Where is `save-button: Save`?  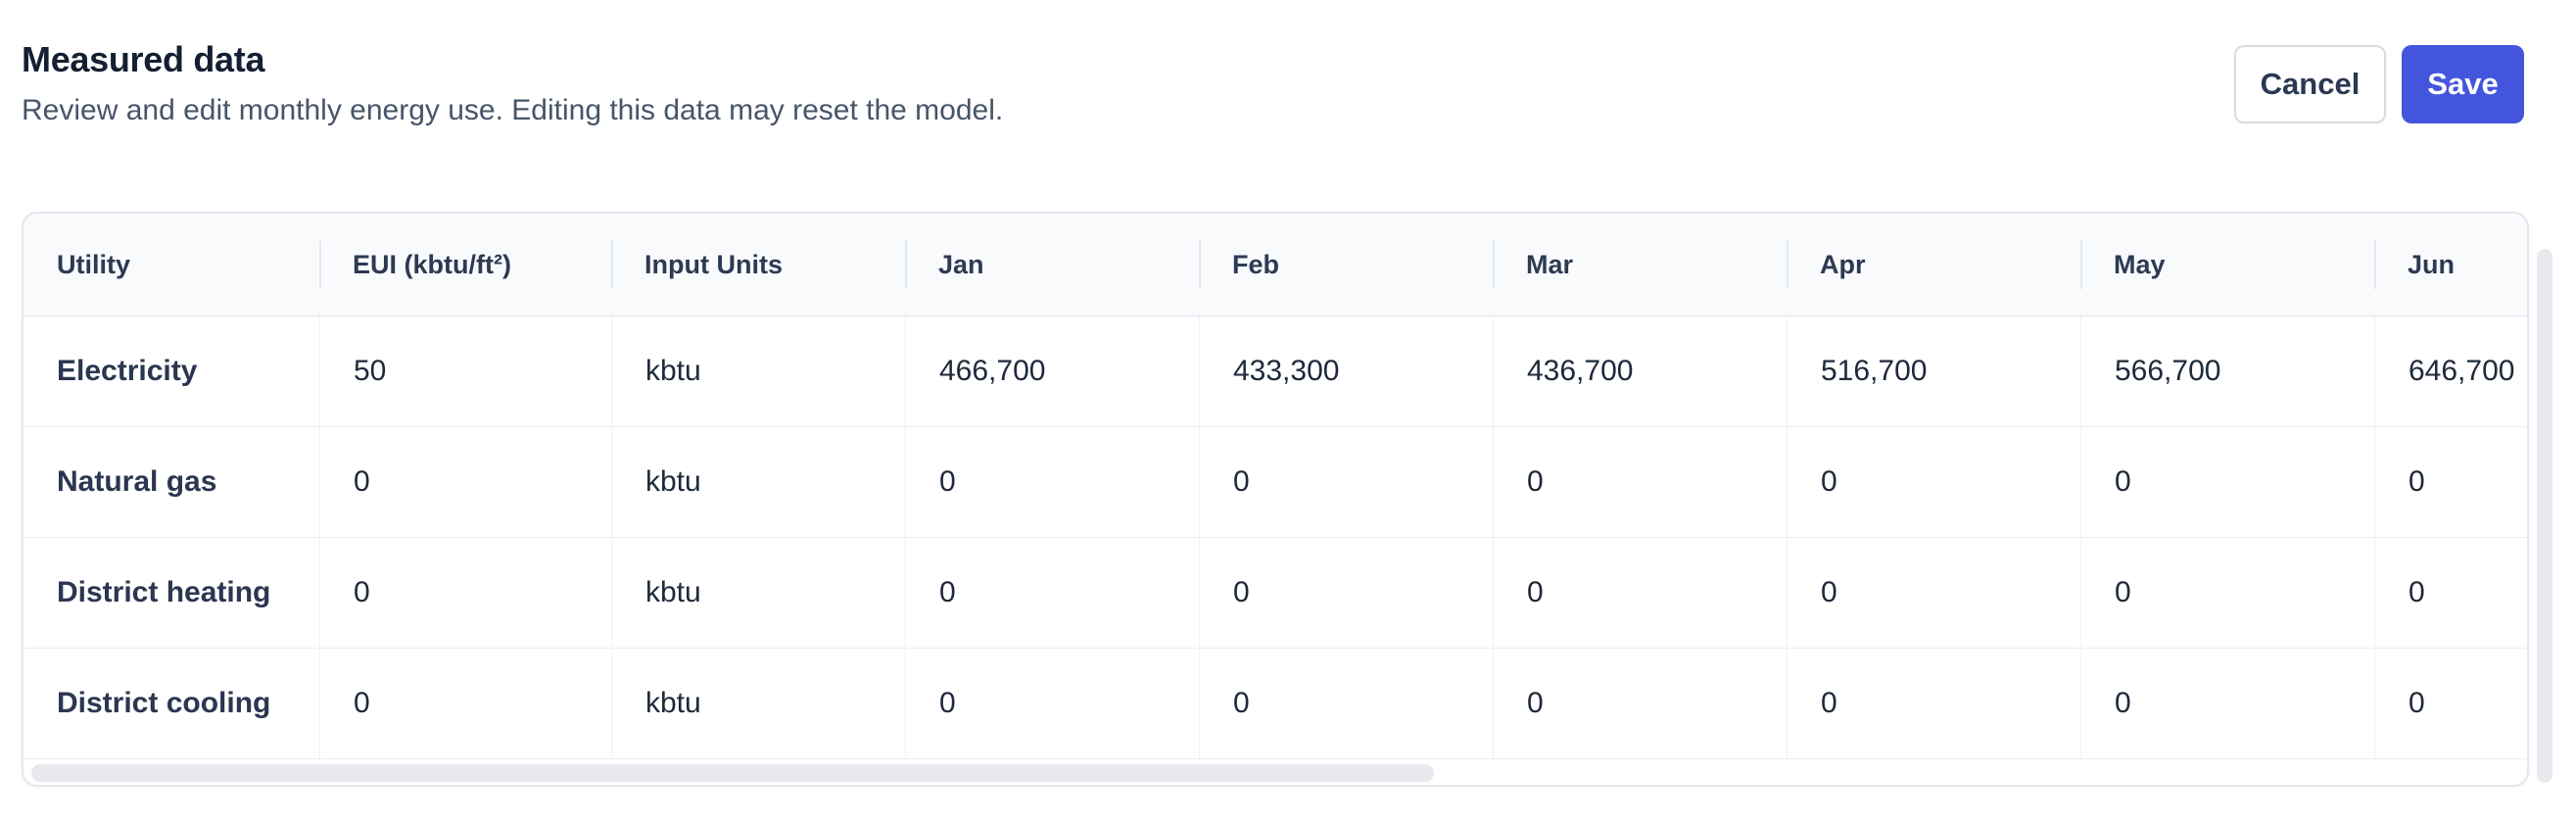 save-button: Save is located at coordinates (2463, 84).